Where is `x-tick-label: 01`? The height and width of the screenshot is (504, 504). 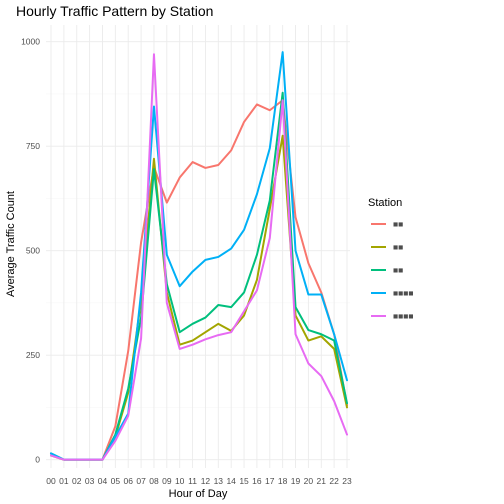 x-tick-label: 01 is located at coordinates (64, 481).